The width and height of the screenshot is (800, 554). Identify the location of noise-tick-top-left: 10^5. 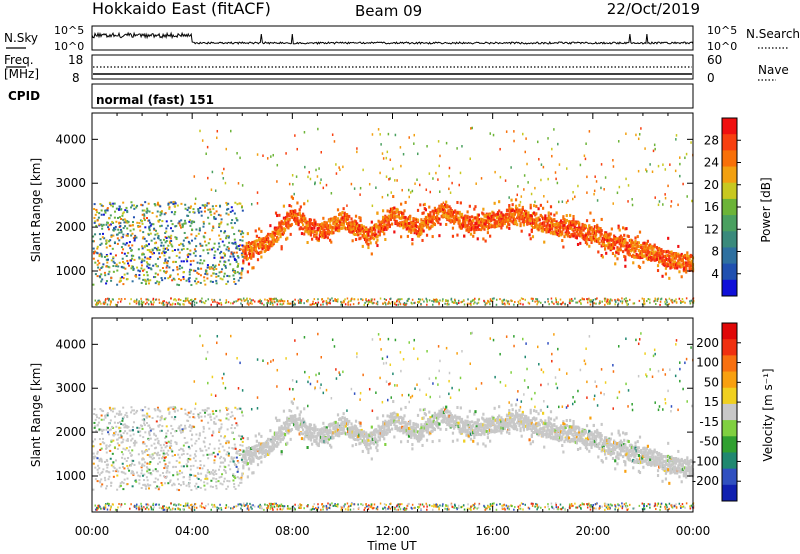
(69, 30).